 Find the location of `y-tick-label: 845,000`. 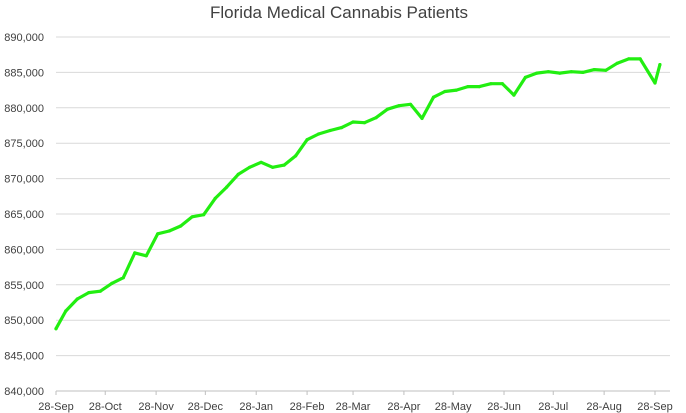

y-tick-label: 845,000 is located at coordinates (24, 357).